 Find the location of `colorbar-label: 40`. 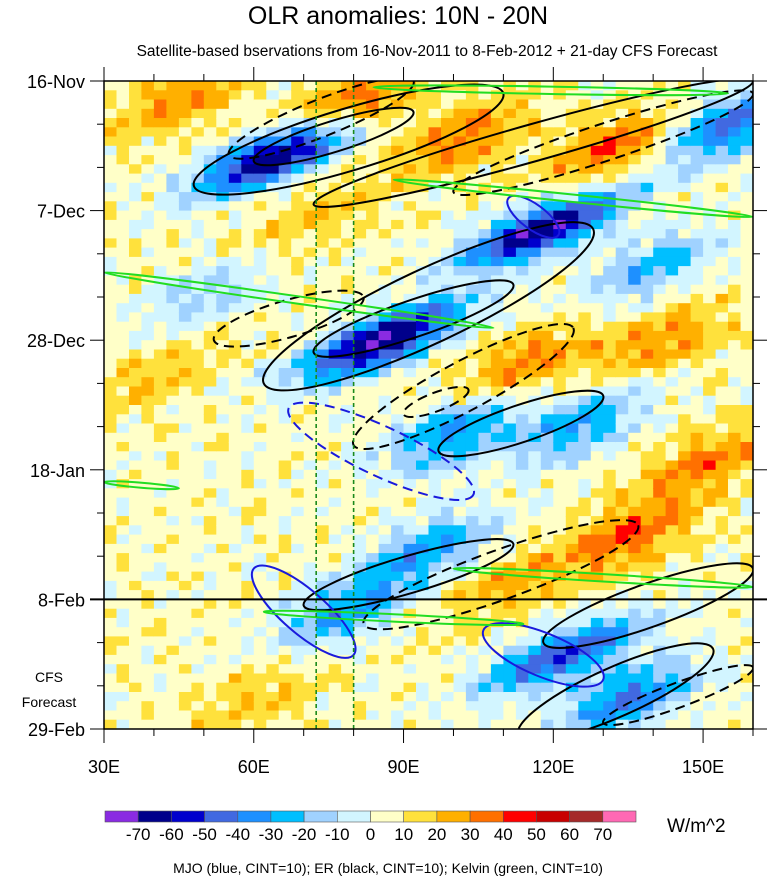

colorbar-label: 40 is located at coordinates (503, 834).